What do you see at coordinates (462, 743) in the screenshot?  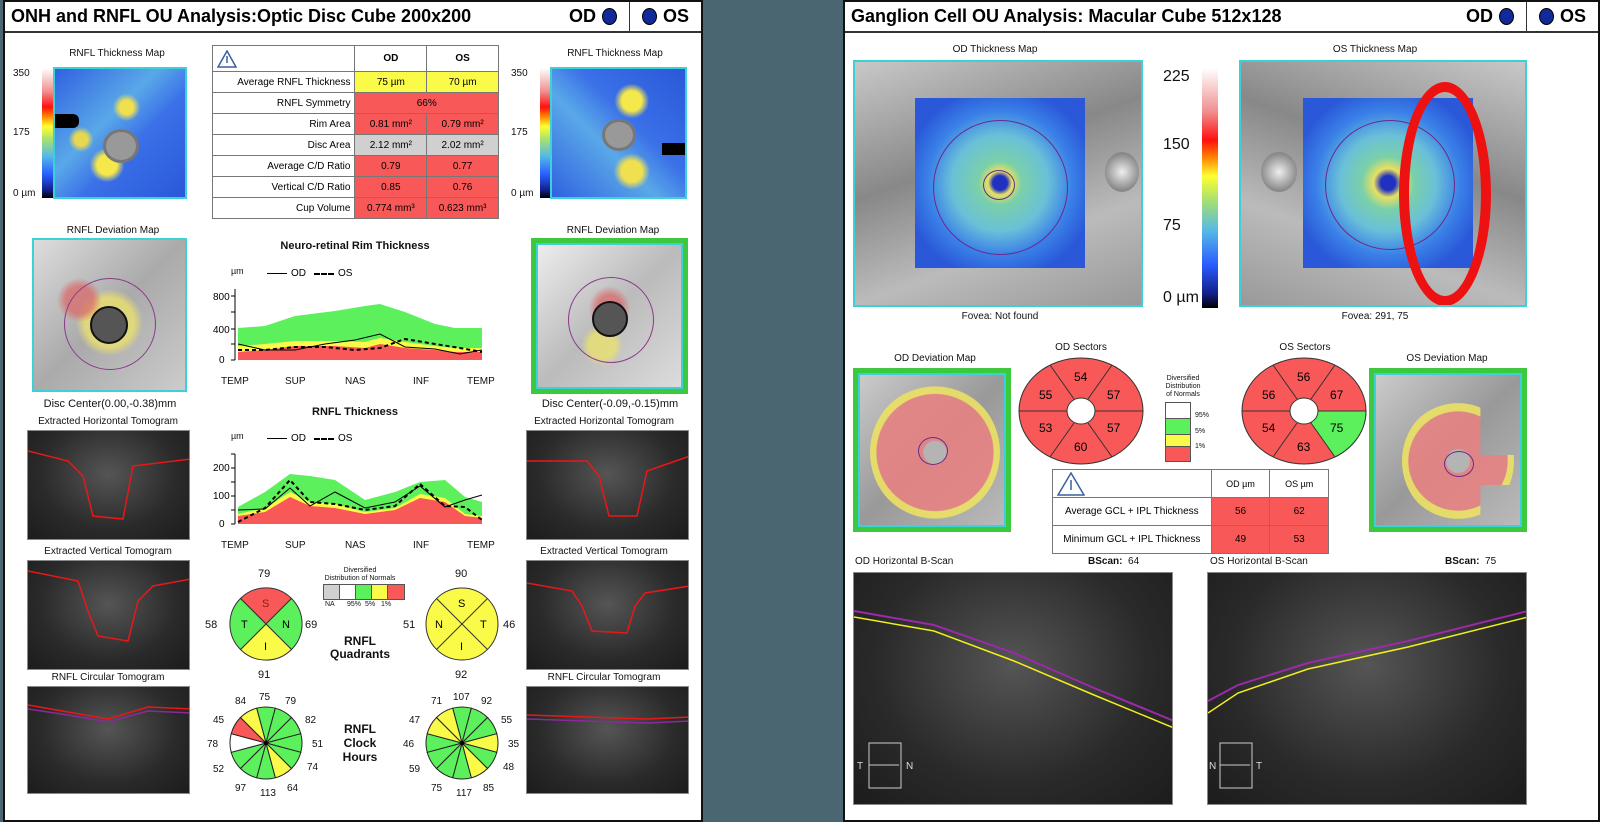 I see `os-rnfl-clock-hours` at bounding box center [462, 743].